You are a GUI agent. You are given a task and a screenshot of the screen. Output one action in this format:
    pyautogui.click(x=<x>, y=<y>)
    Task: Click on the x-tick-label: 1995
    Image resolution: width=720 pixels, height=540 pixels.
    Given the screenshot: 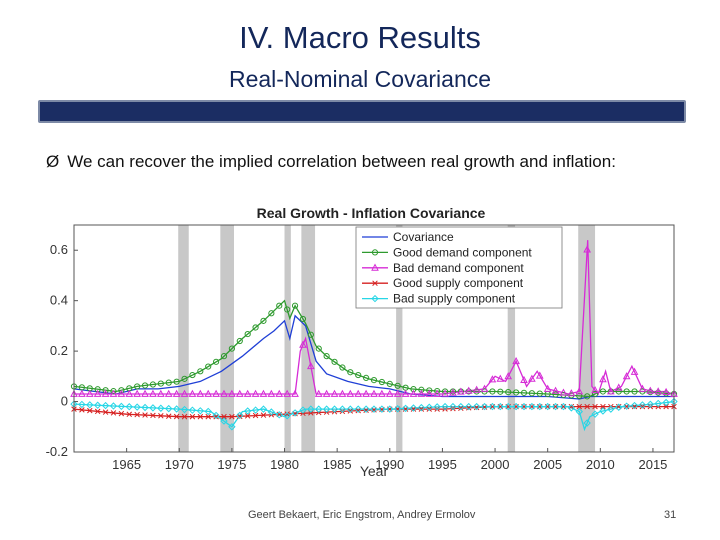 What is the action you would take?
    pyautogui.click(x=442, y=464)
    